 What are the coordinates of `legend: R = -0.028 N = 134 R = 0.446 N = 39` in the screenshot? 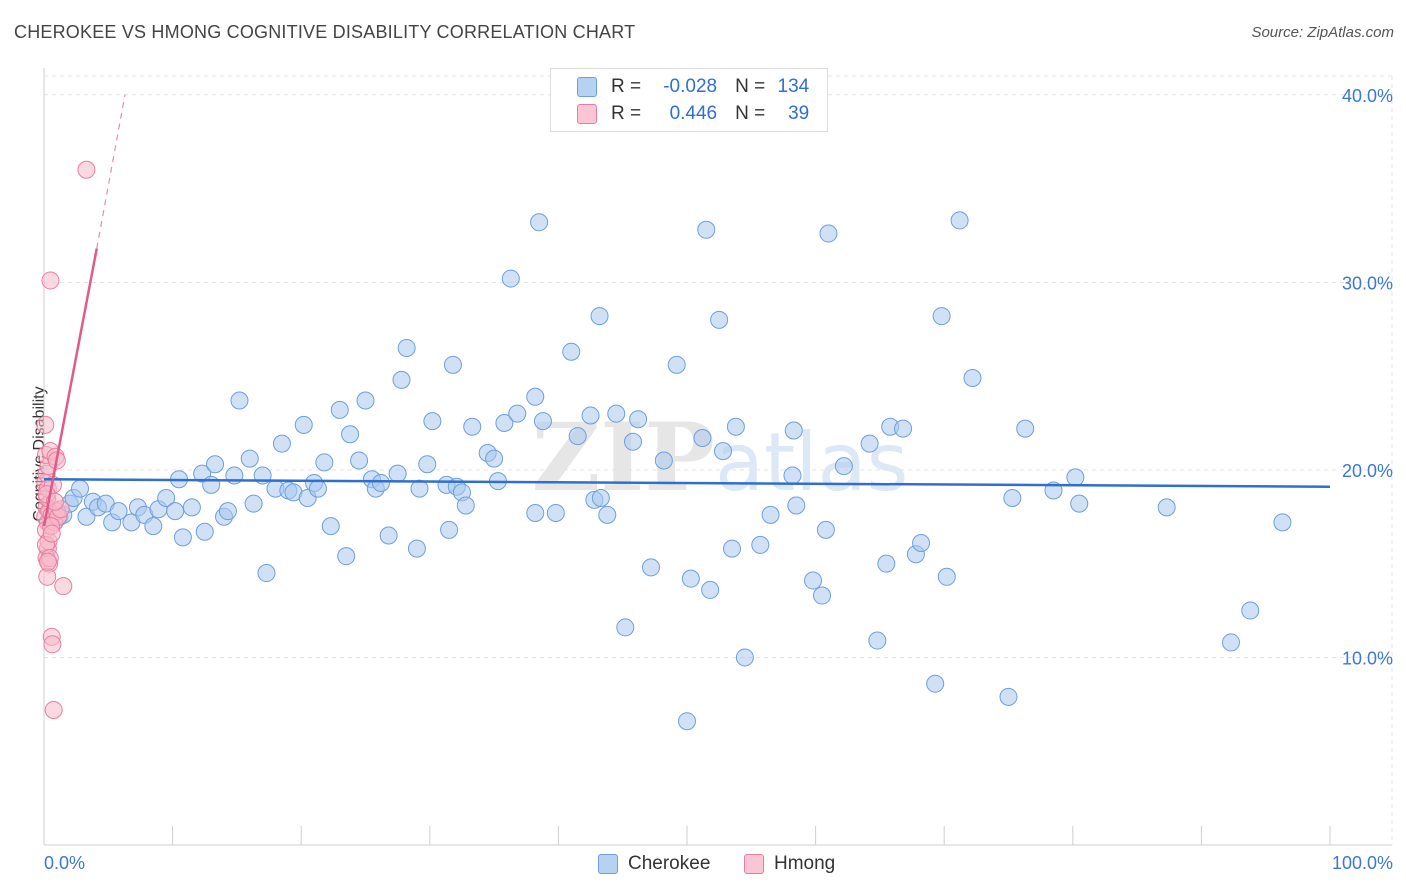 It's located at (689, 100).